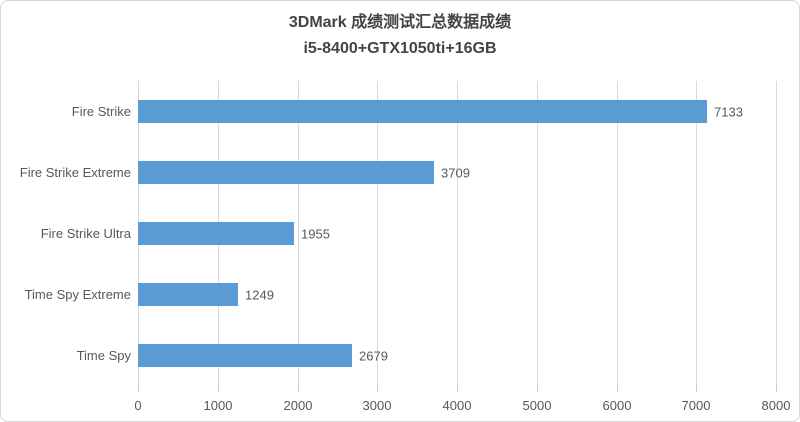 The image size is (800, 422). Describe the element at coordinates (696, 405) in the screenshot. I see `x-axis-tick-label: 7000` at that location.